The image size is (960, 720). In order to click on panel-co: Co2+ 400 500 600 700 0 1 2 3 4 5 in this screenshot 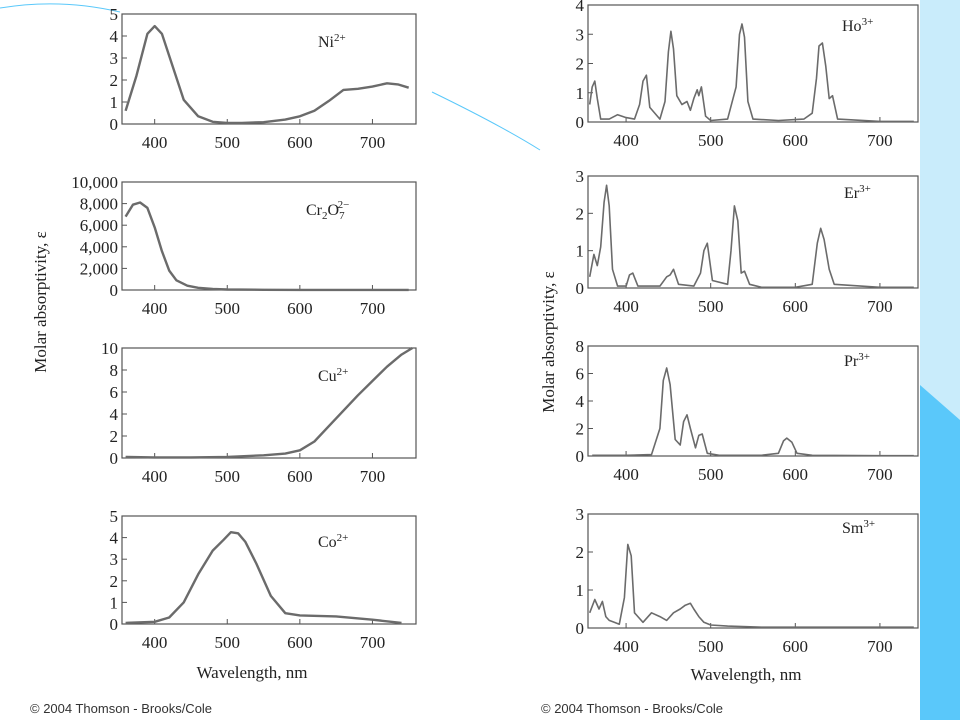, I will do `click(263, 579)`.